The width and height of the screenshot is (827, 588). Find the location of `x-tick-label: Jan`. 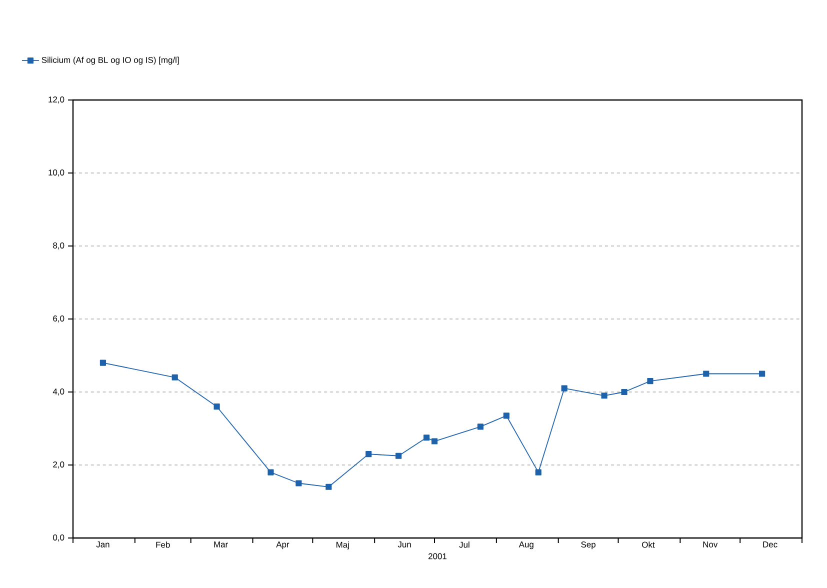

x-tick-label: Jan is located at coordinates (103, 545).